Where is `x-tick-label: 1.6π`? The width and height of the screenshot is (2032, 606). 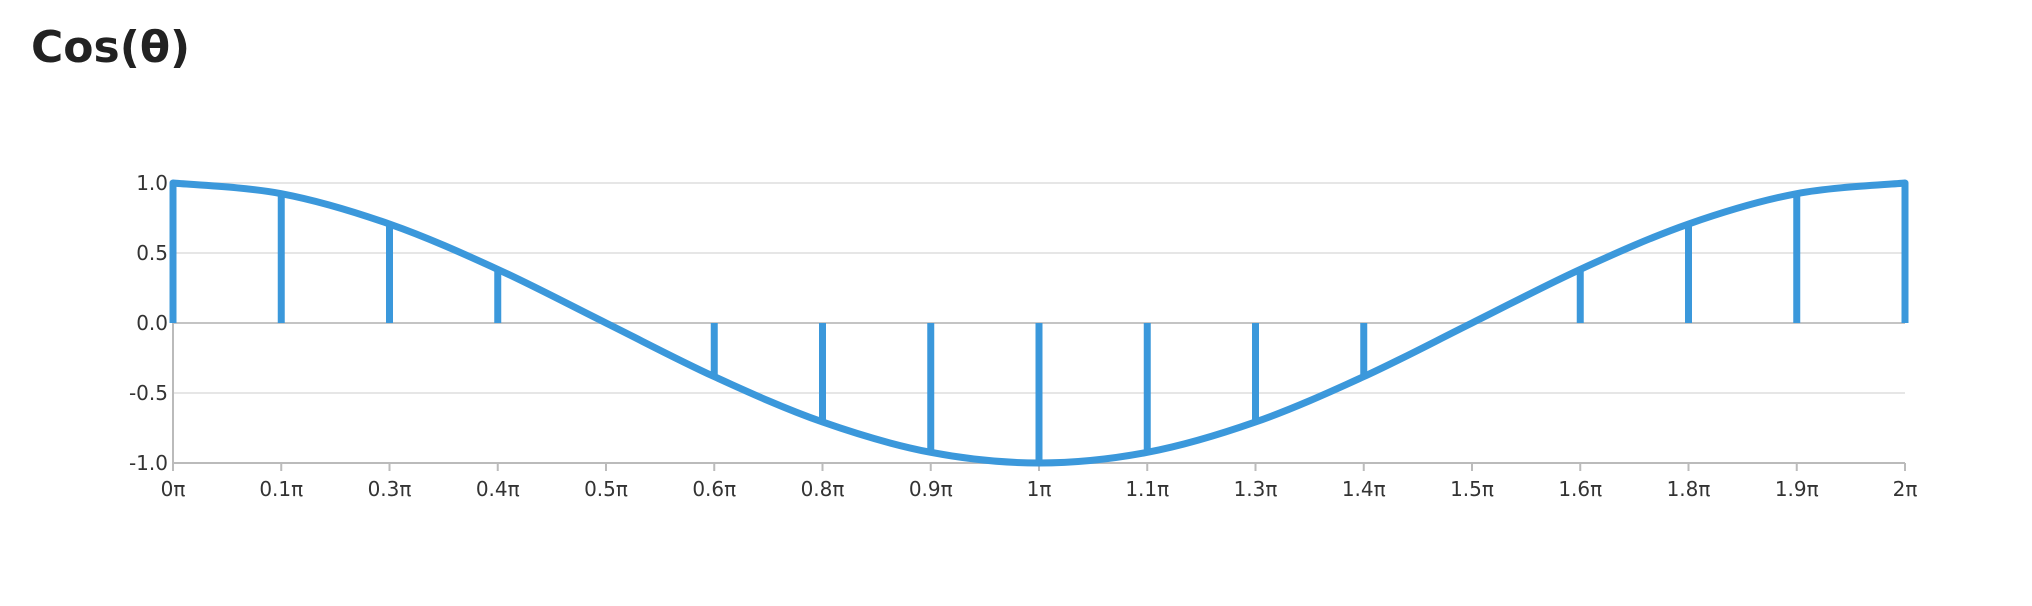 x-tick-label: 1.6π is located at coordinates (1580, 489).